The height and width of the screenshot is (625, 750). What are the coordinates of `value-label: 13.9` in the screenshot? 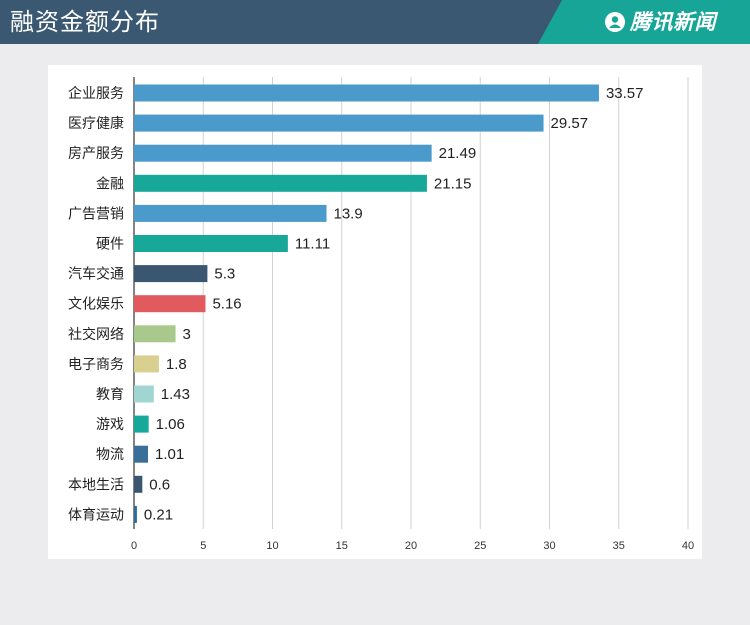 It's located at (348, 213).